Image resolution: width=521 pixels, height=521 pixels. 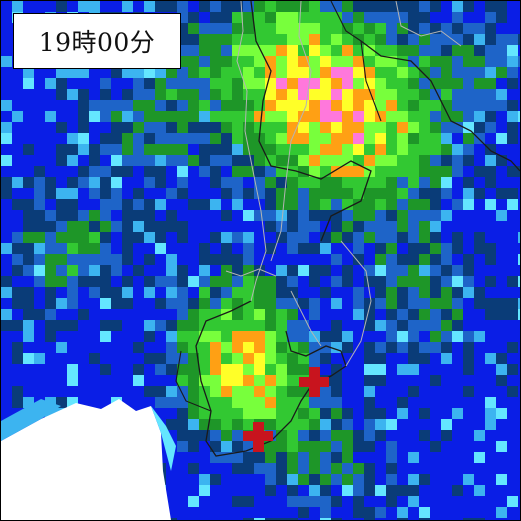 I want to click on prefecture-boundary-north, so click(x=311, y=121).